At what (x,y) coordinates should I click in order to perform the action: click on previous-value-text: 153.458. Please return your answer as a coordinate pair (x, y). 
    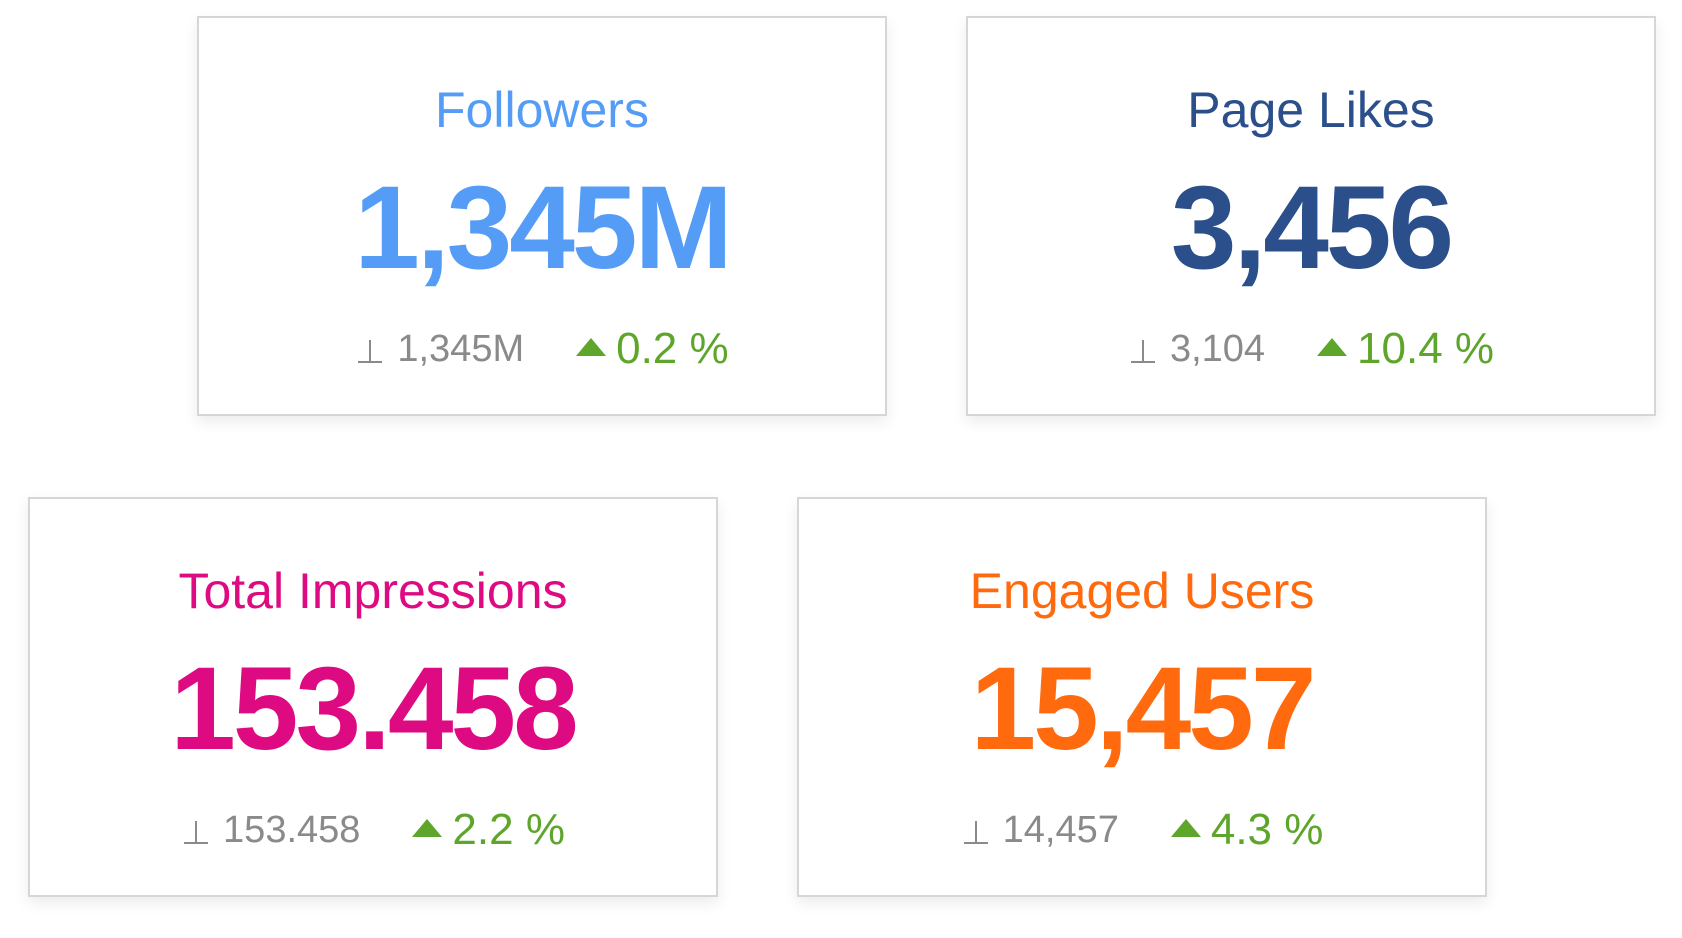
    Looking at the image, I should click on (292, 829).